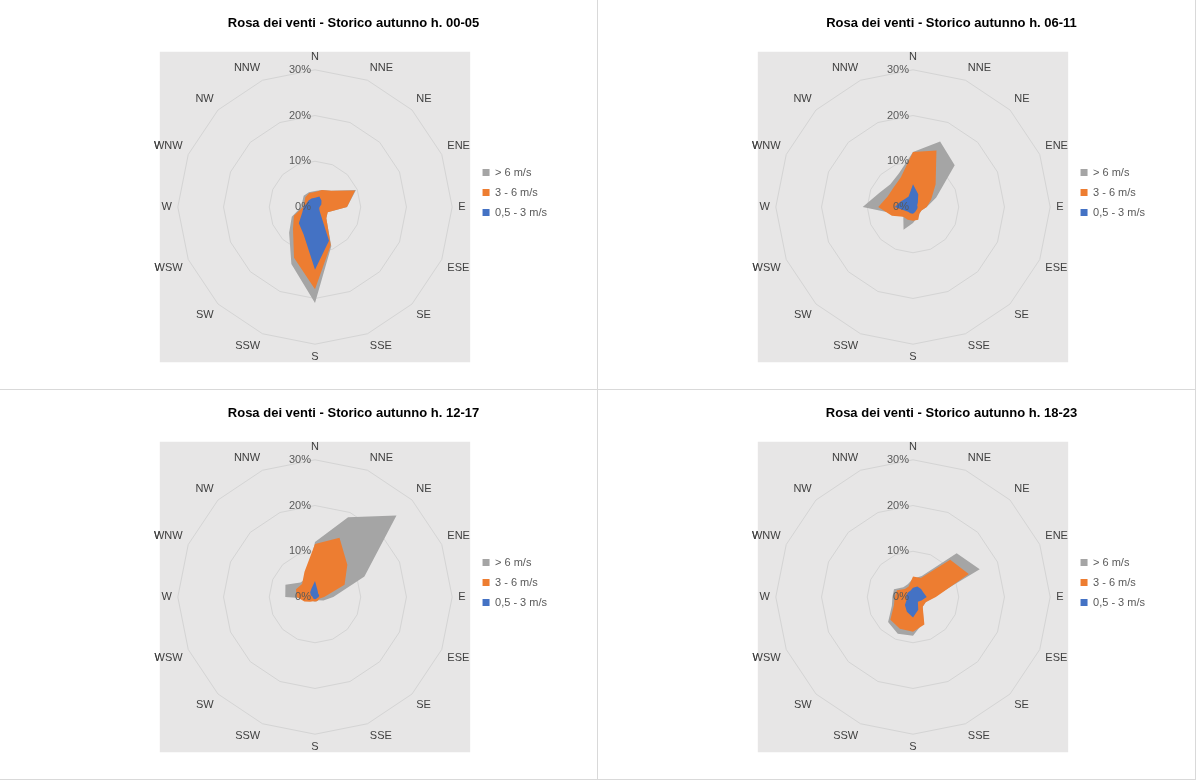  I want to click on chart-title: Rosa dei venti - Storico autunno h. 12-17, so click(353, 413).